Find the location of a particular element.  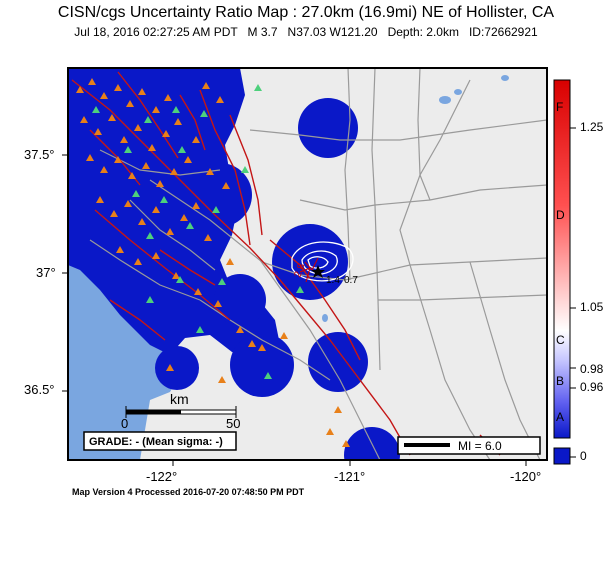

lat-tick: 36.5° is located at coordinates (39, 389).